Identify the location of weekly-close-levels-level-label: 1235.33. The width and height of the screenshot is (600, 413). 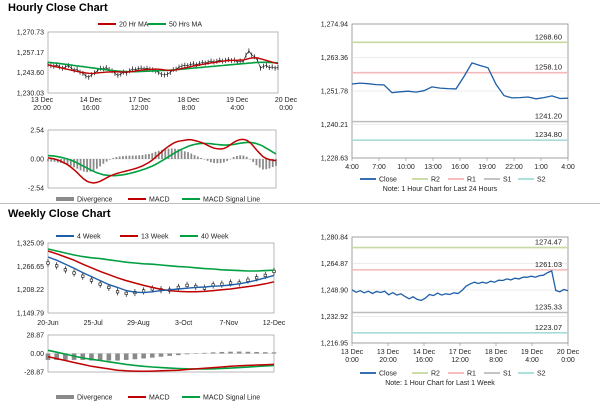
(548, 307).